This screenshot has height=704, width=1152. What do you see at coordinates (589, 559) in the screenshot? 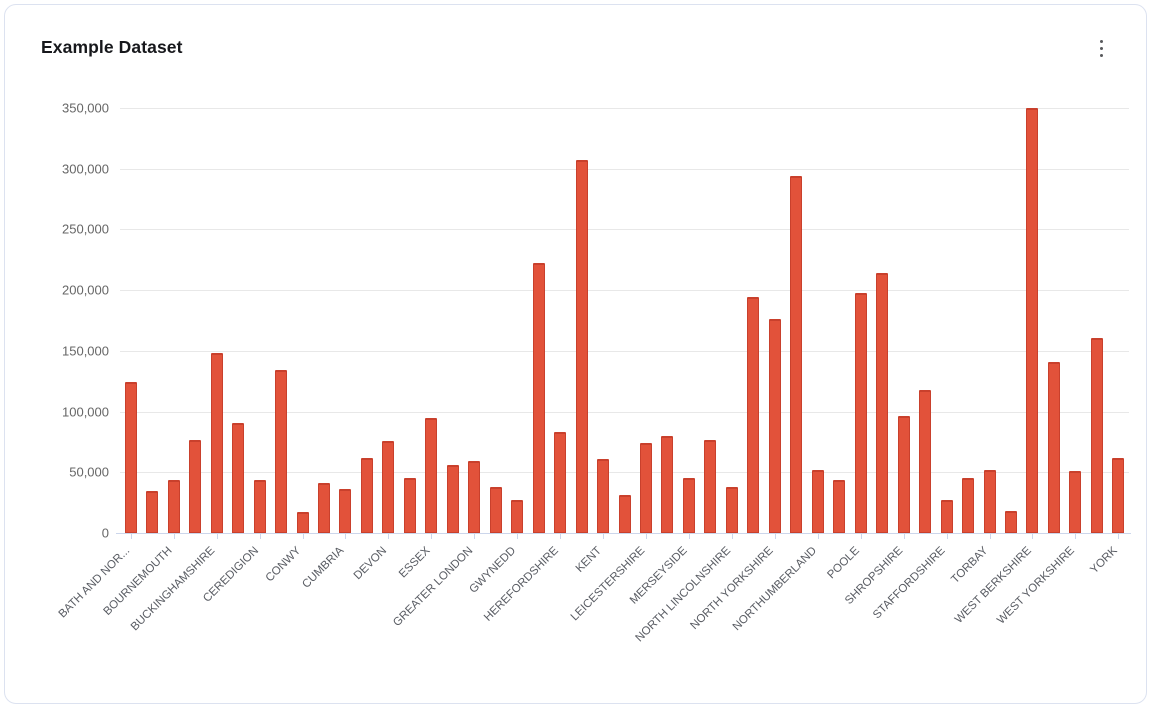
I see `x-axis-label: KENT` at bounding box center [589, 559].